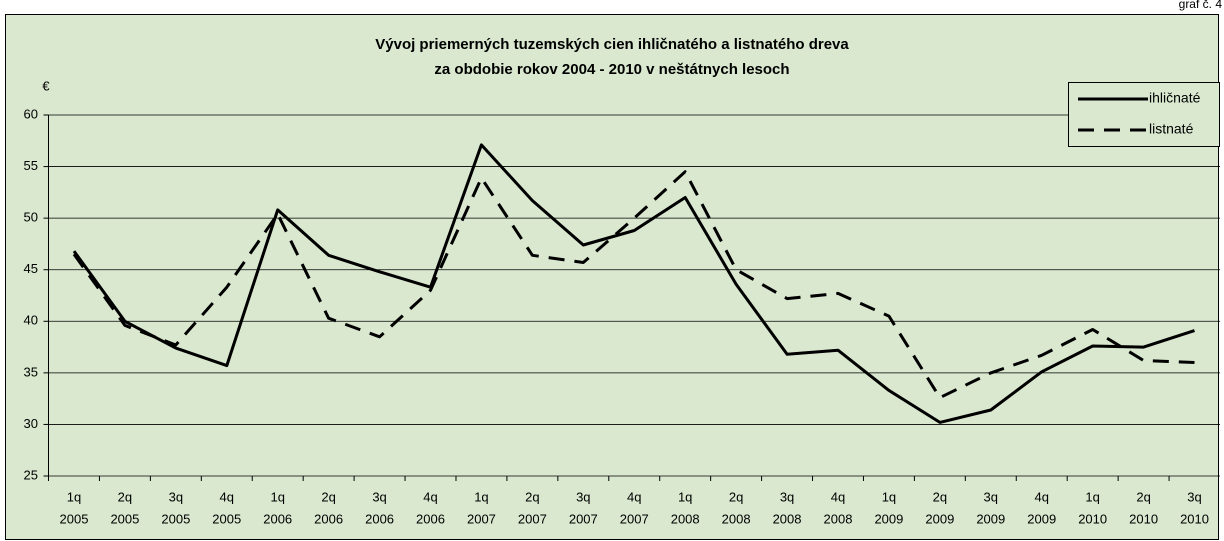  I want to click on legend-box, so click(1144, 114).